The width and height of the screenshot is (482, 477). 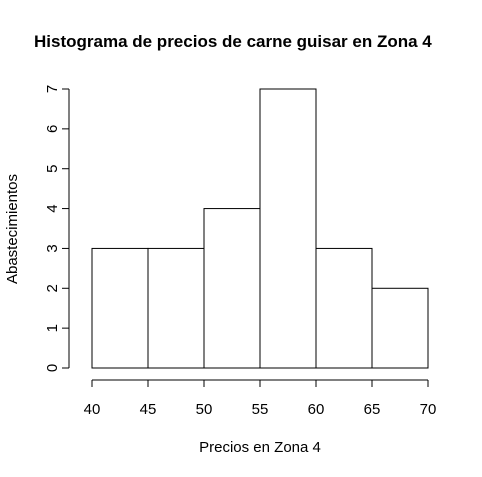 What do you see at coordinates (52, 288) in the screenshot?
I see `y-tick-label: 2` at bounding box center [52, 288].